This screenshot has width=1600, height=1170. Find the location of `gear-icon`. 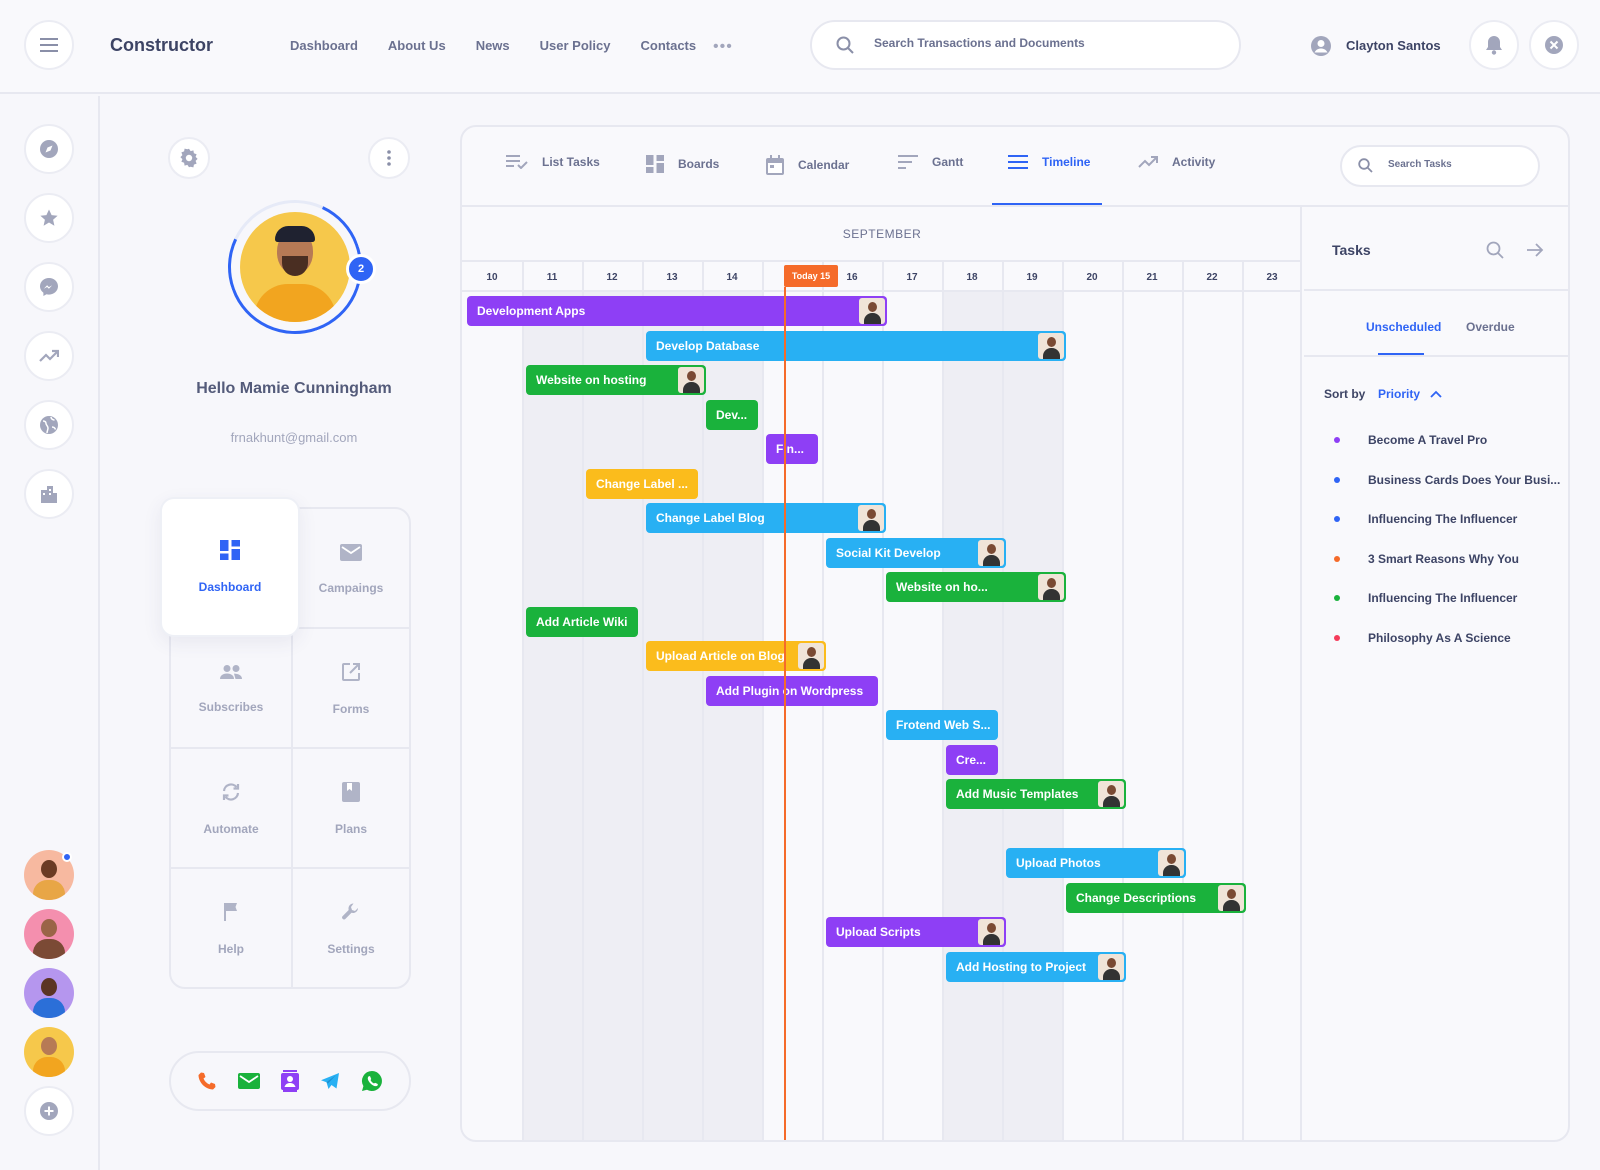

gear-icon is located at coordinates (189, 158).